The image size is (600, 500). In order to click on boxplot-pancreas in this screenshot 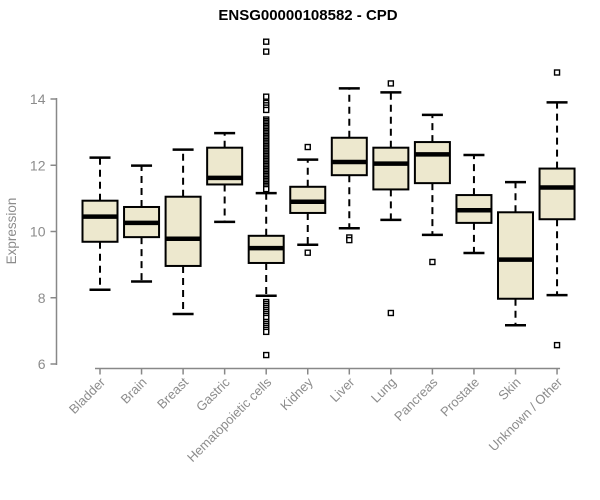, I will do `click(432, 189)`.